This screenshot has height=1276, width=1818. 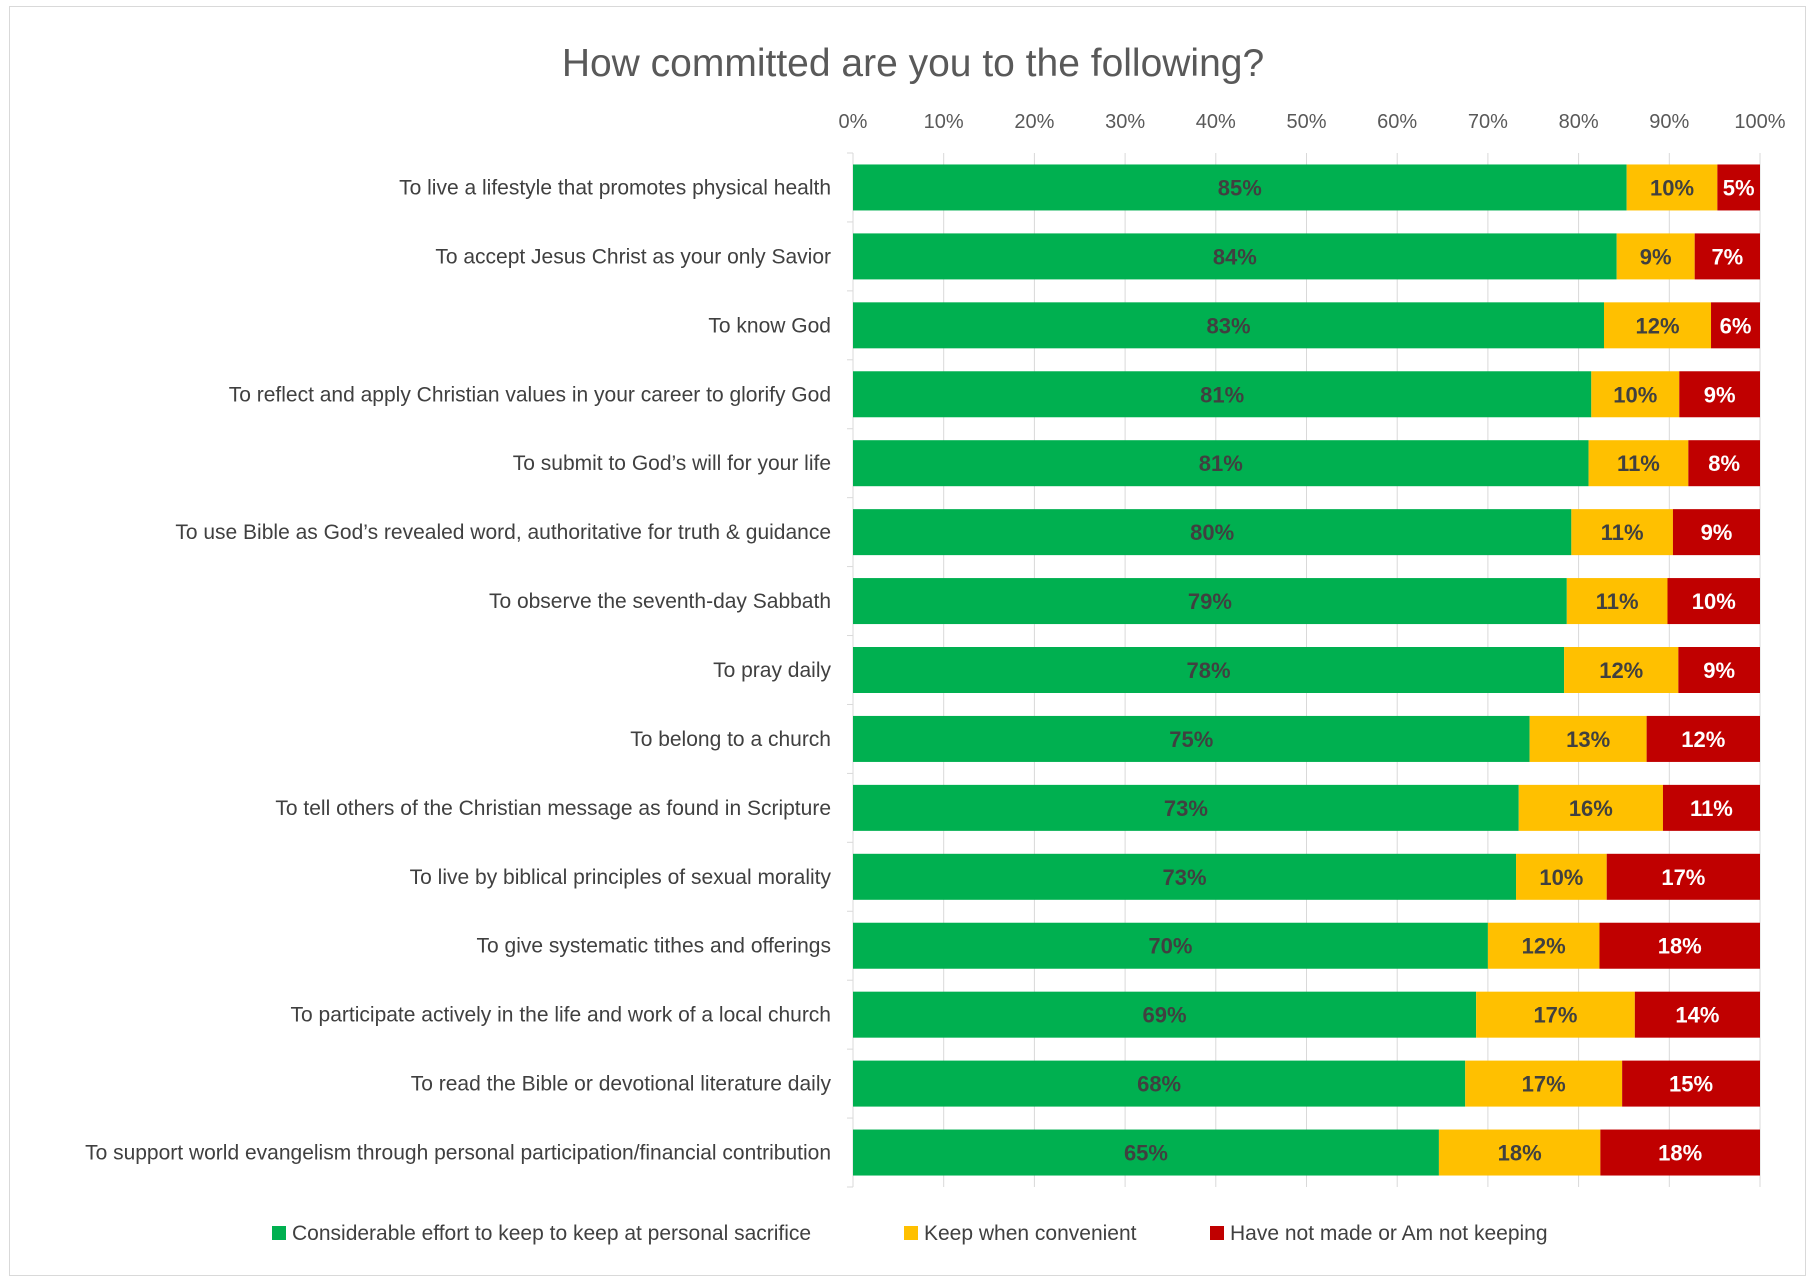 I want to click on data-label: 85%, so click(x=1240, y=187).